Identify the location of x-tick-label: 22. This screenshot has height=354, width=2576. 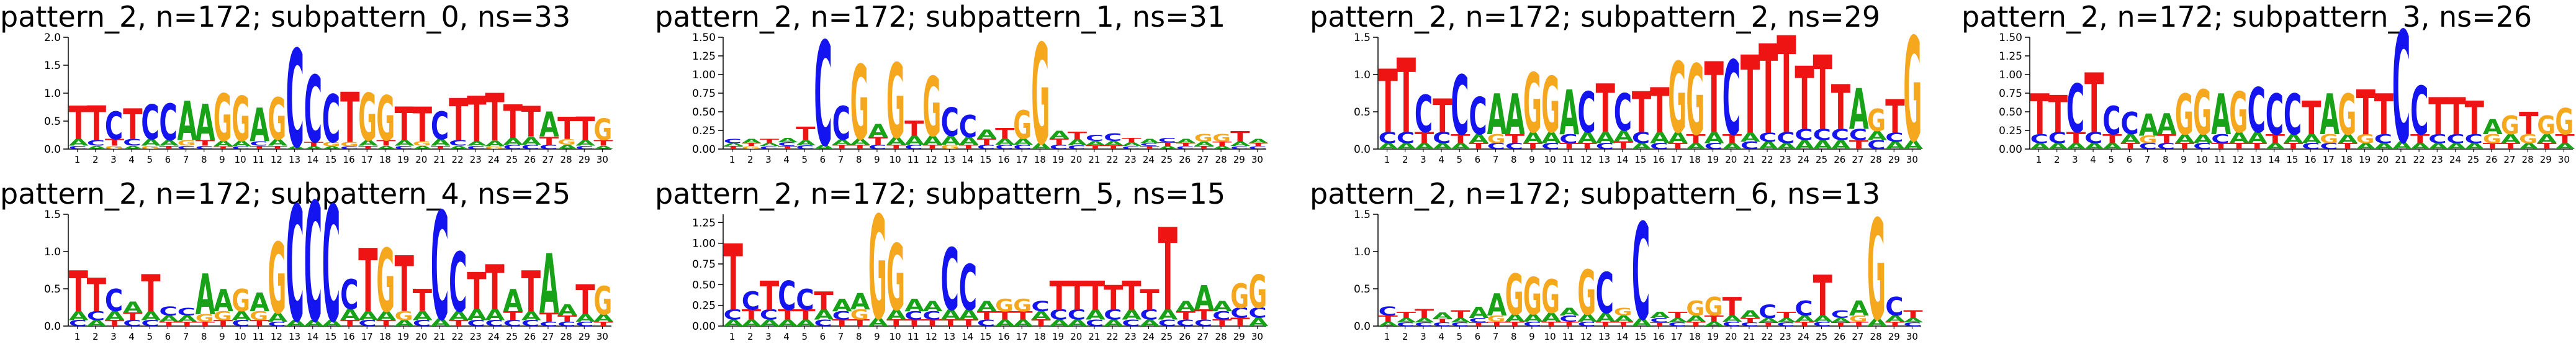
(458, 337).